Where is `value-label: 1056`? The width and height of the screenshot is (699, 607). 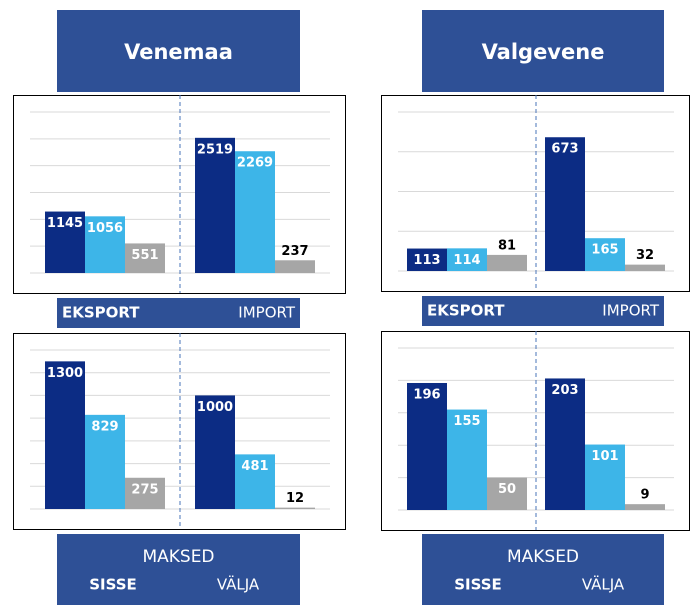 value-label: 1056 is located at coordinates (105, 228).